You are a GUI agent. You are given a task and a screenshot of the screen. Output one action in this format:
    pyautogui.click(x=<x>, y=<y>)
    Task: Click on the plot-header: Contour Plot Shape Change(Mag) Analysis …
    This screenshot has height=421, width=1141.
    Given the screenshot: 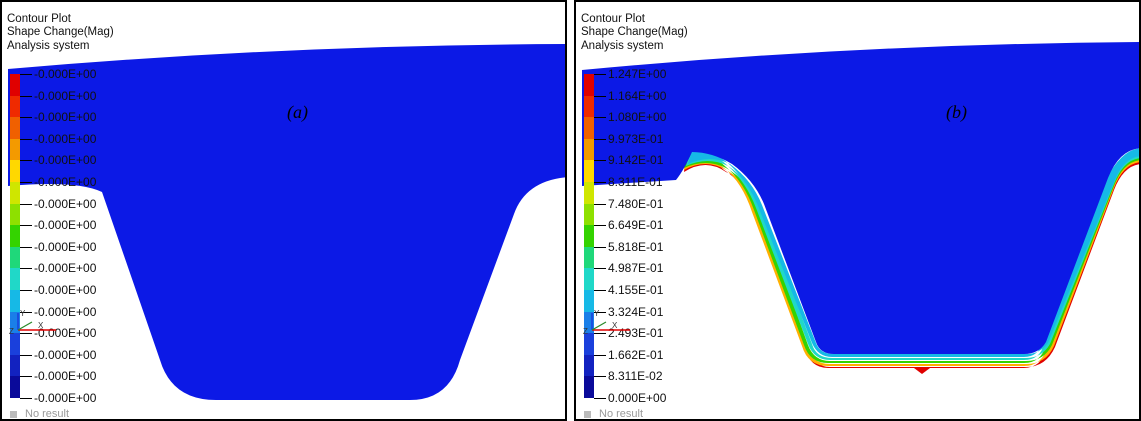 What is the action you would take?
    pyautogui.click(x=634, y=33)
    